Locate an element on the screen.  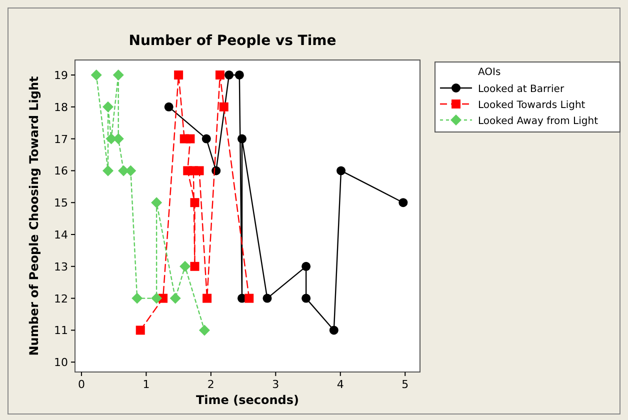
x-tick-label: 4 is located at coordinates (340, 384).